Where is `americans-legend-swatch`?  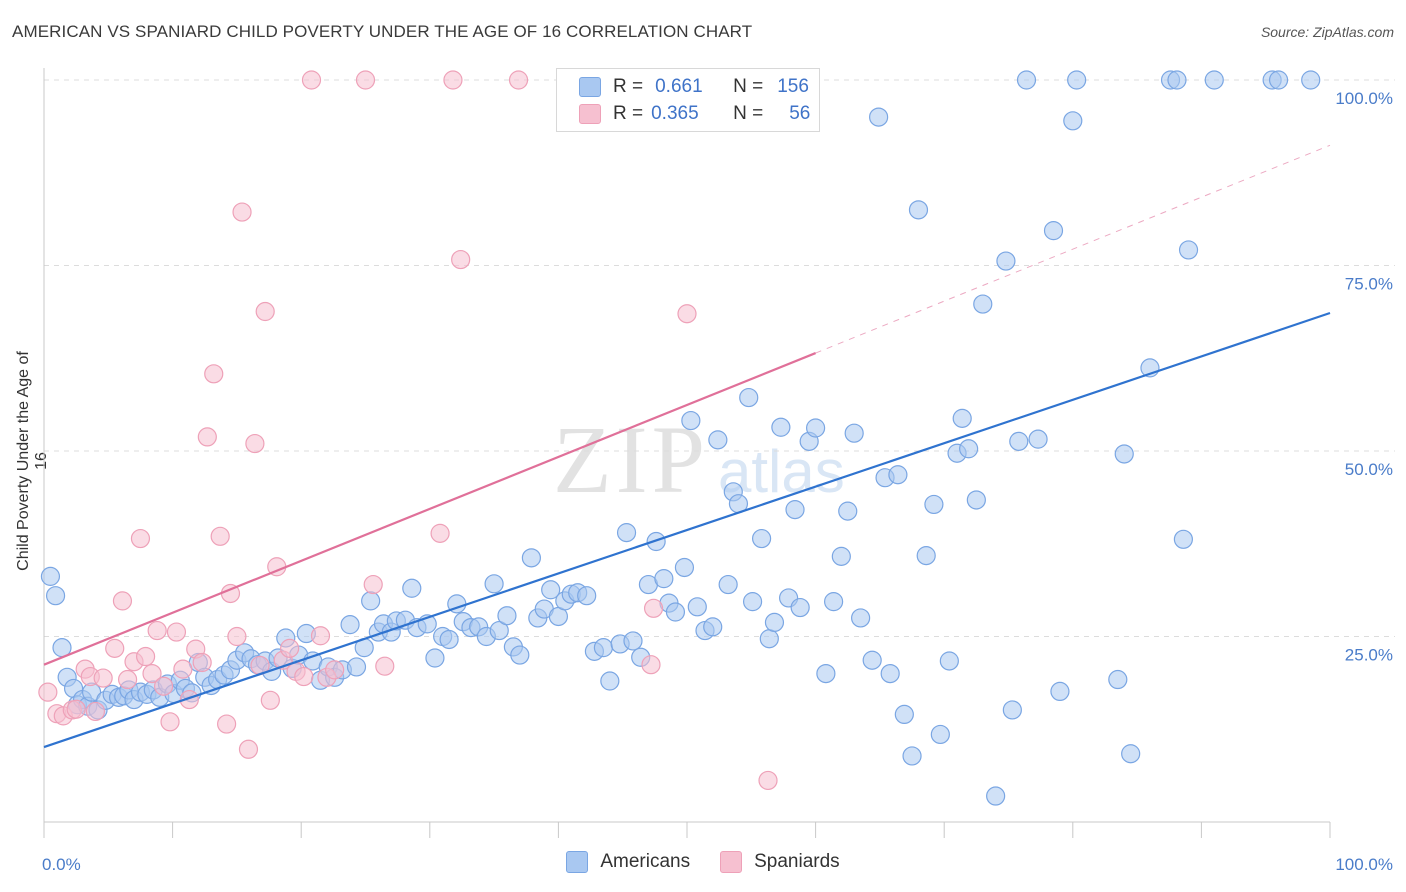 americans-legend-swatch is located at coordinates (577, 862).